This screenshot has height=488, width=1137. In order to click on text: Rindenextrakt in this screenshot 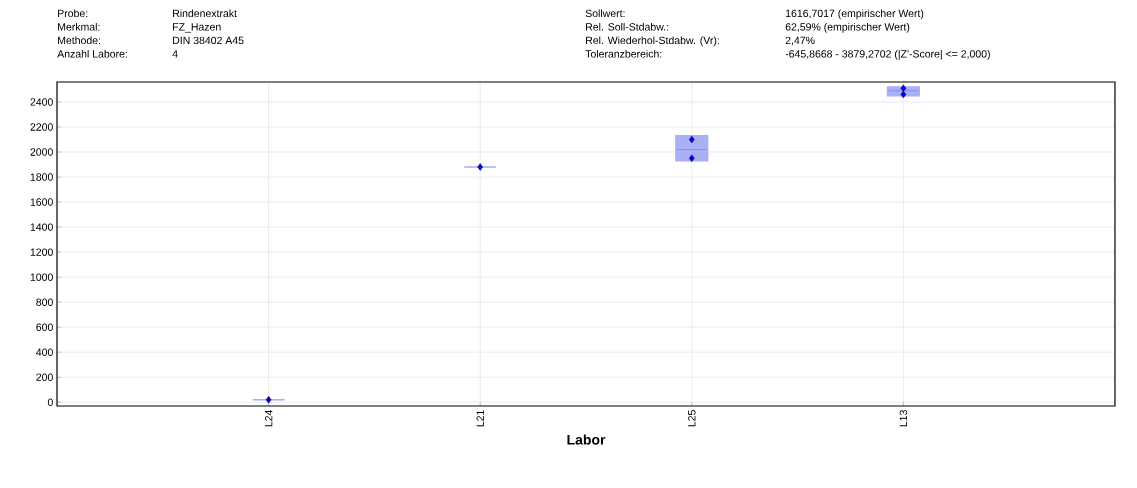, I will do `click(205, 13)`.